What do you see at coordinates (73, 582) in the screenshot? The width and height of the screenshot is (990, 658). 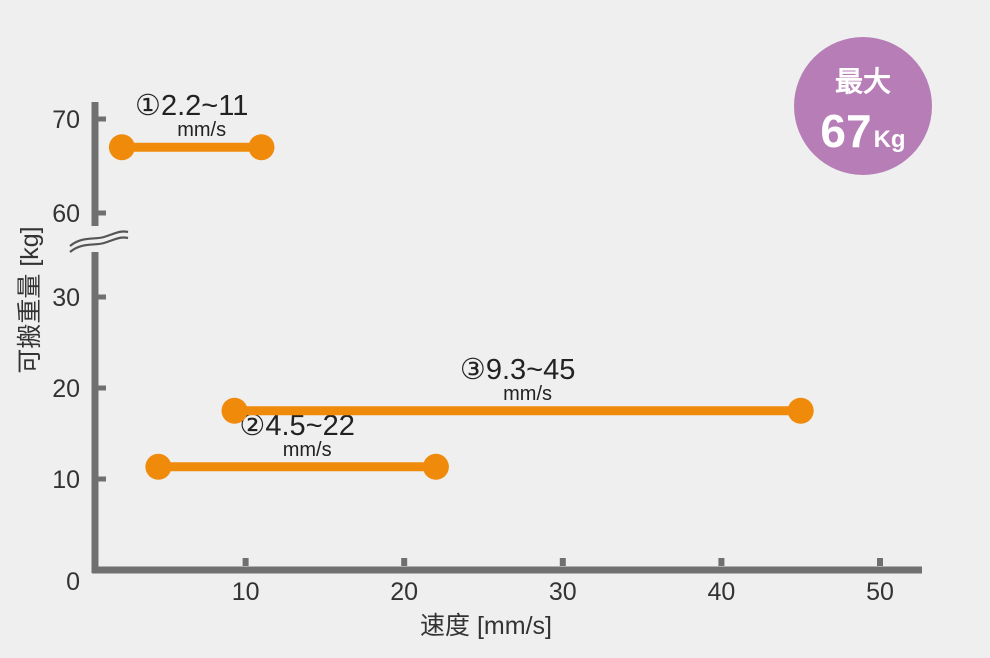 I see `y-tick-label: 0` at bounding box center [73, 582].